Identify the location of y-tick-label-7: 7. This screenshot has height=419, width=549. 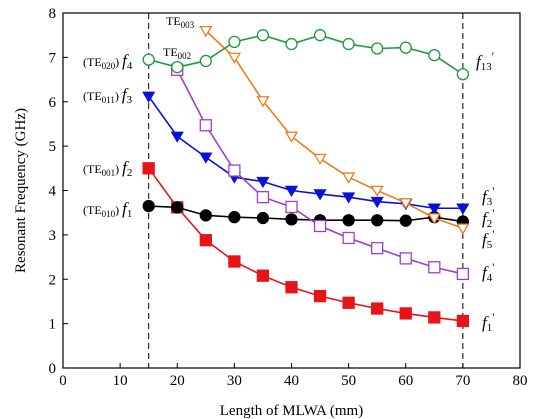
(53, 58).